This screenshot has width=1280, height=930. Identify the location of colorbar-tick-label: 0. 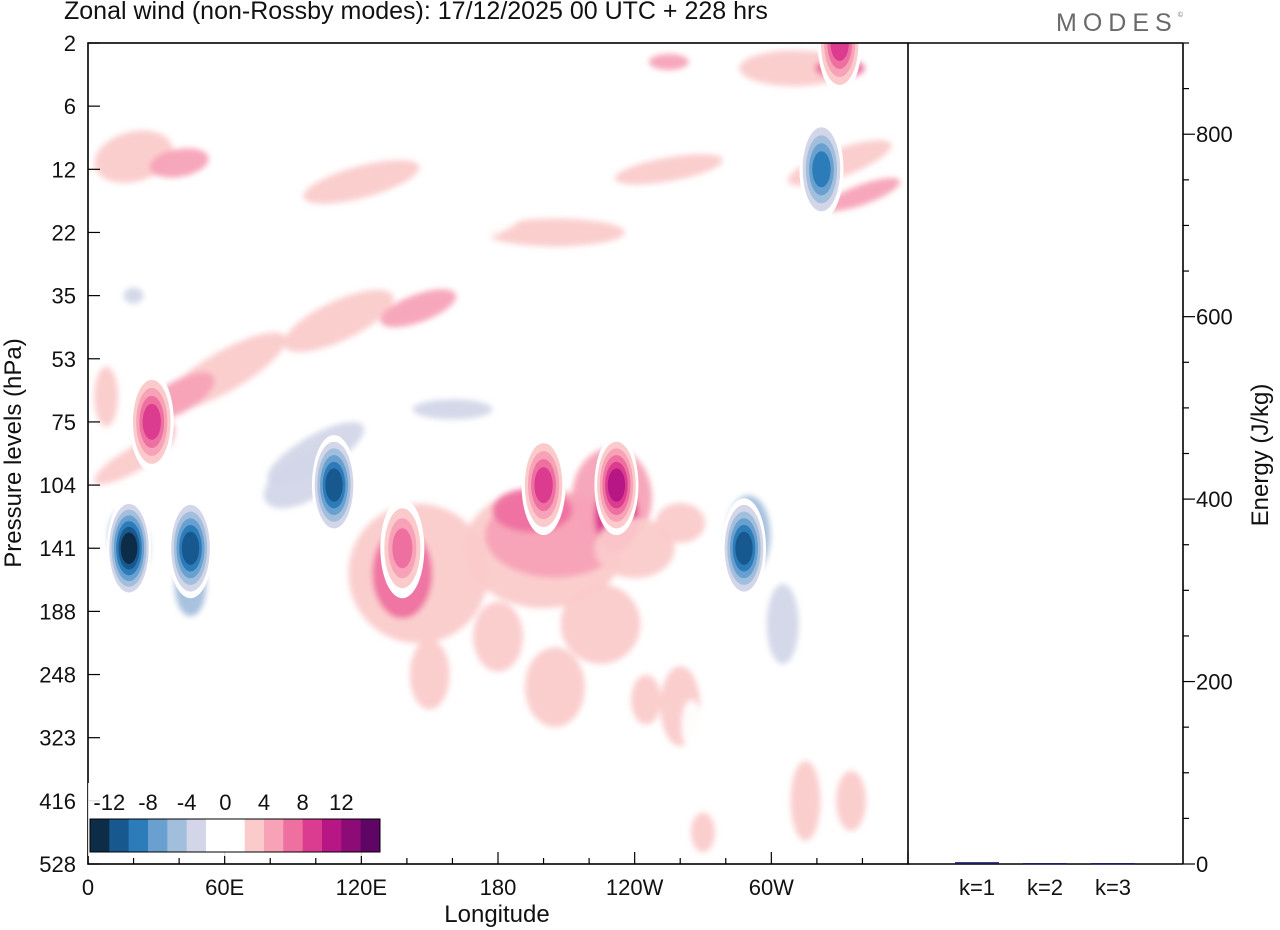
(225, 802).